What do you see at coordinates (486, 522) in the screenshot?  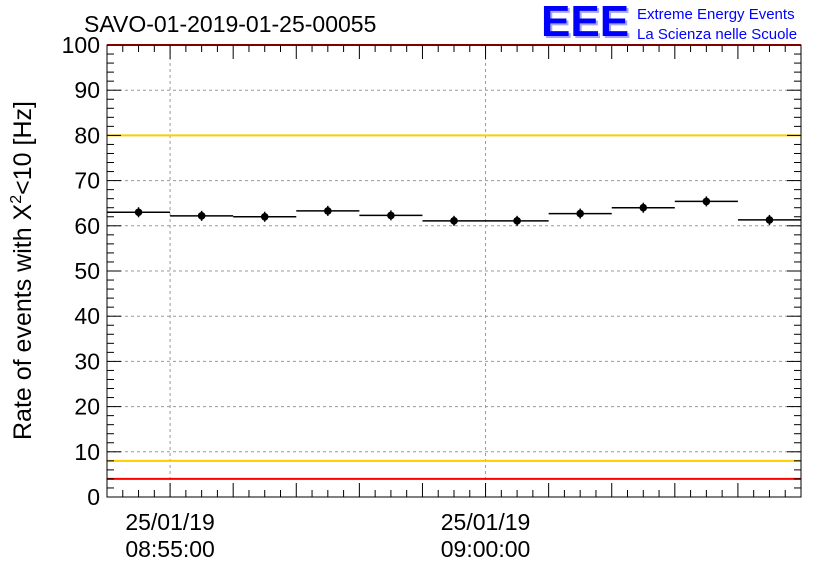 I see `x-tick-label-date-1: 25/01/19` at bounding box center [486, 522].